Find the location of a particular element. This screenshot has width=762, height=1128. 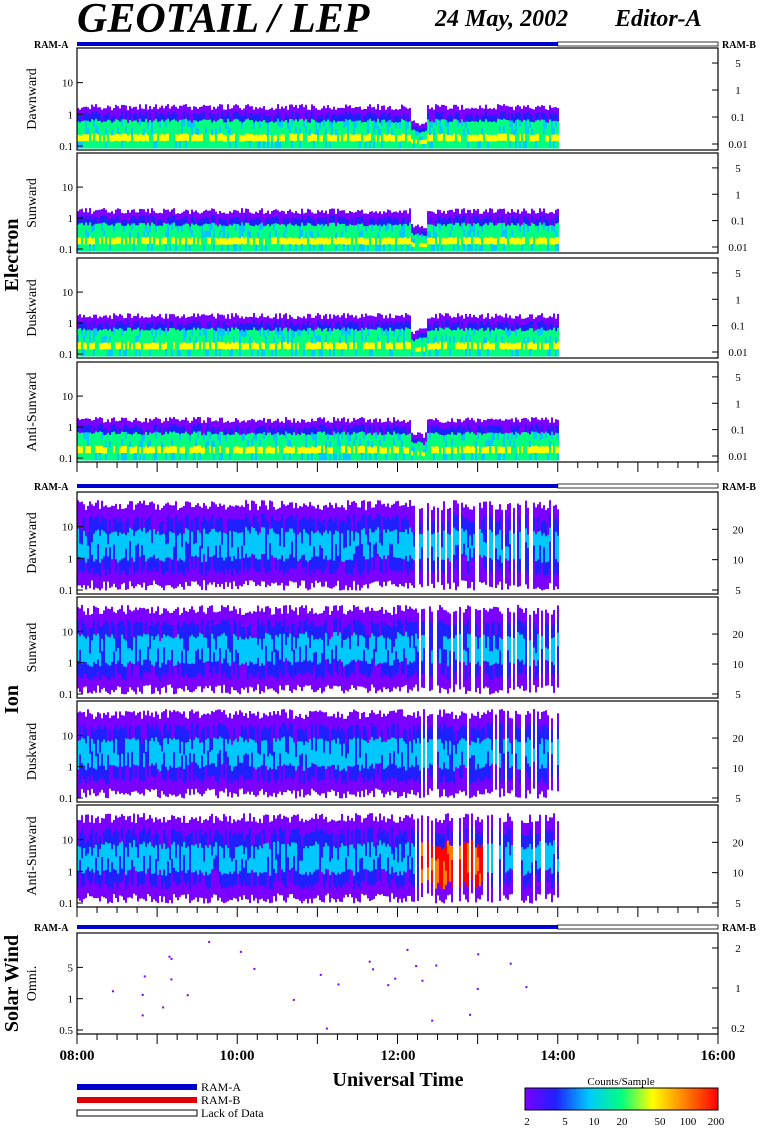

section-label: Solar Wind is located at coordinates (12, 983).